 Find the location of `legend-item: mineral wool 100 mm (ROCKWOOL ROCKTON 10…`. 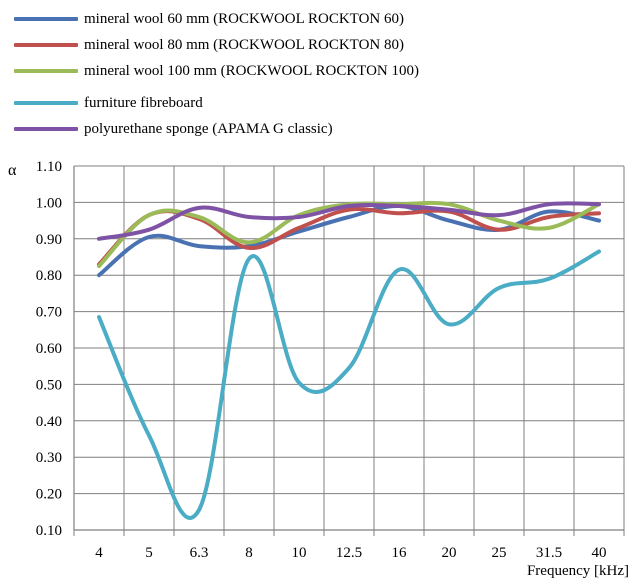

legend-item: mineral wool 100 mm (ROCKWOOL ROCKTON 10… is located at coordinates (216, 71).